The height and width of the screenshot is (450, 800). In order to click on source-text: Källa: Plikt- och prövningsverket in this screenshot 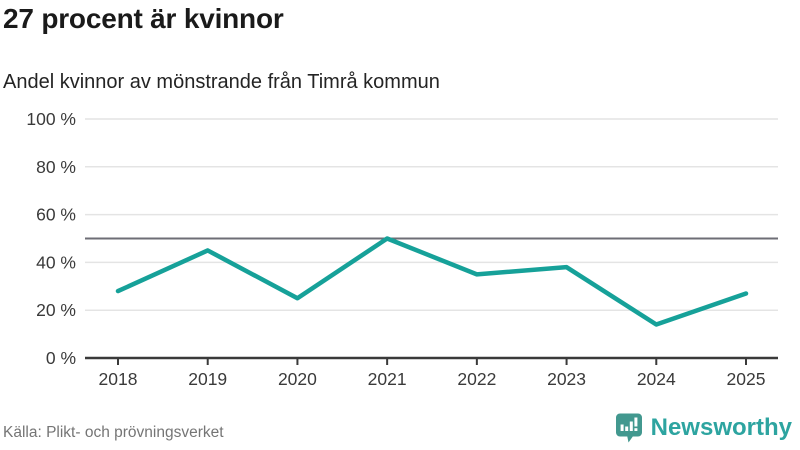, I will do `click(113, 432)`.